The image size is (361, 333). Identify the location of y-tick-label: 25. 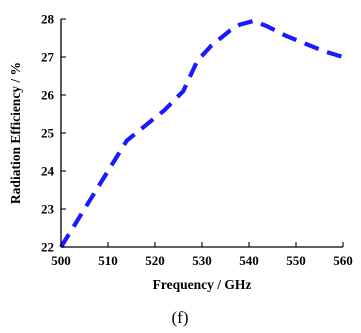
(48, 133).